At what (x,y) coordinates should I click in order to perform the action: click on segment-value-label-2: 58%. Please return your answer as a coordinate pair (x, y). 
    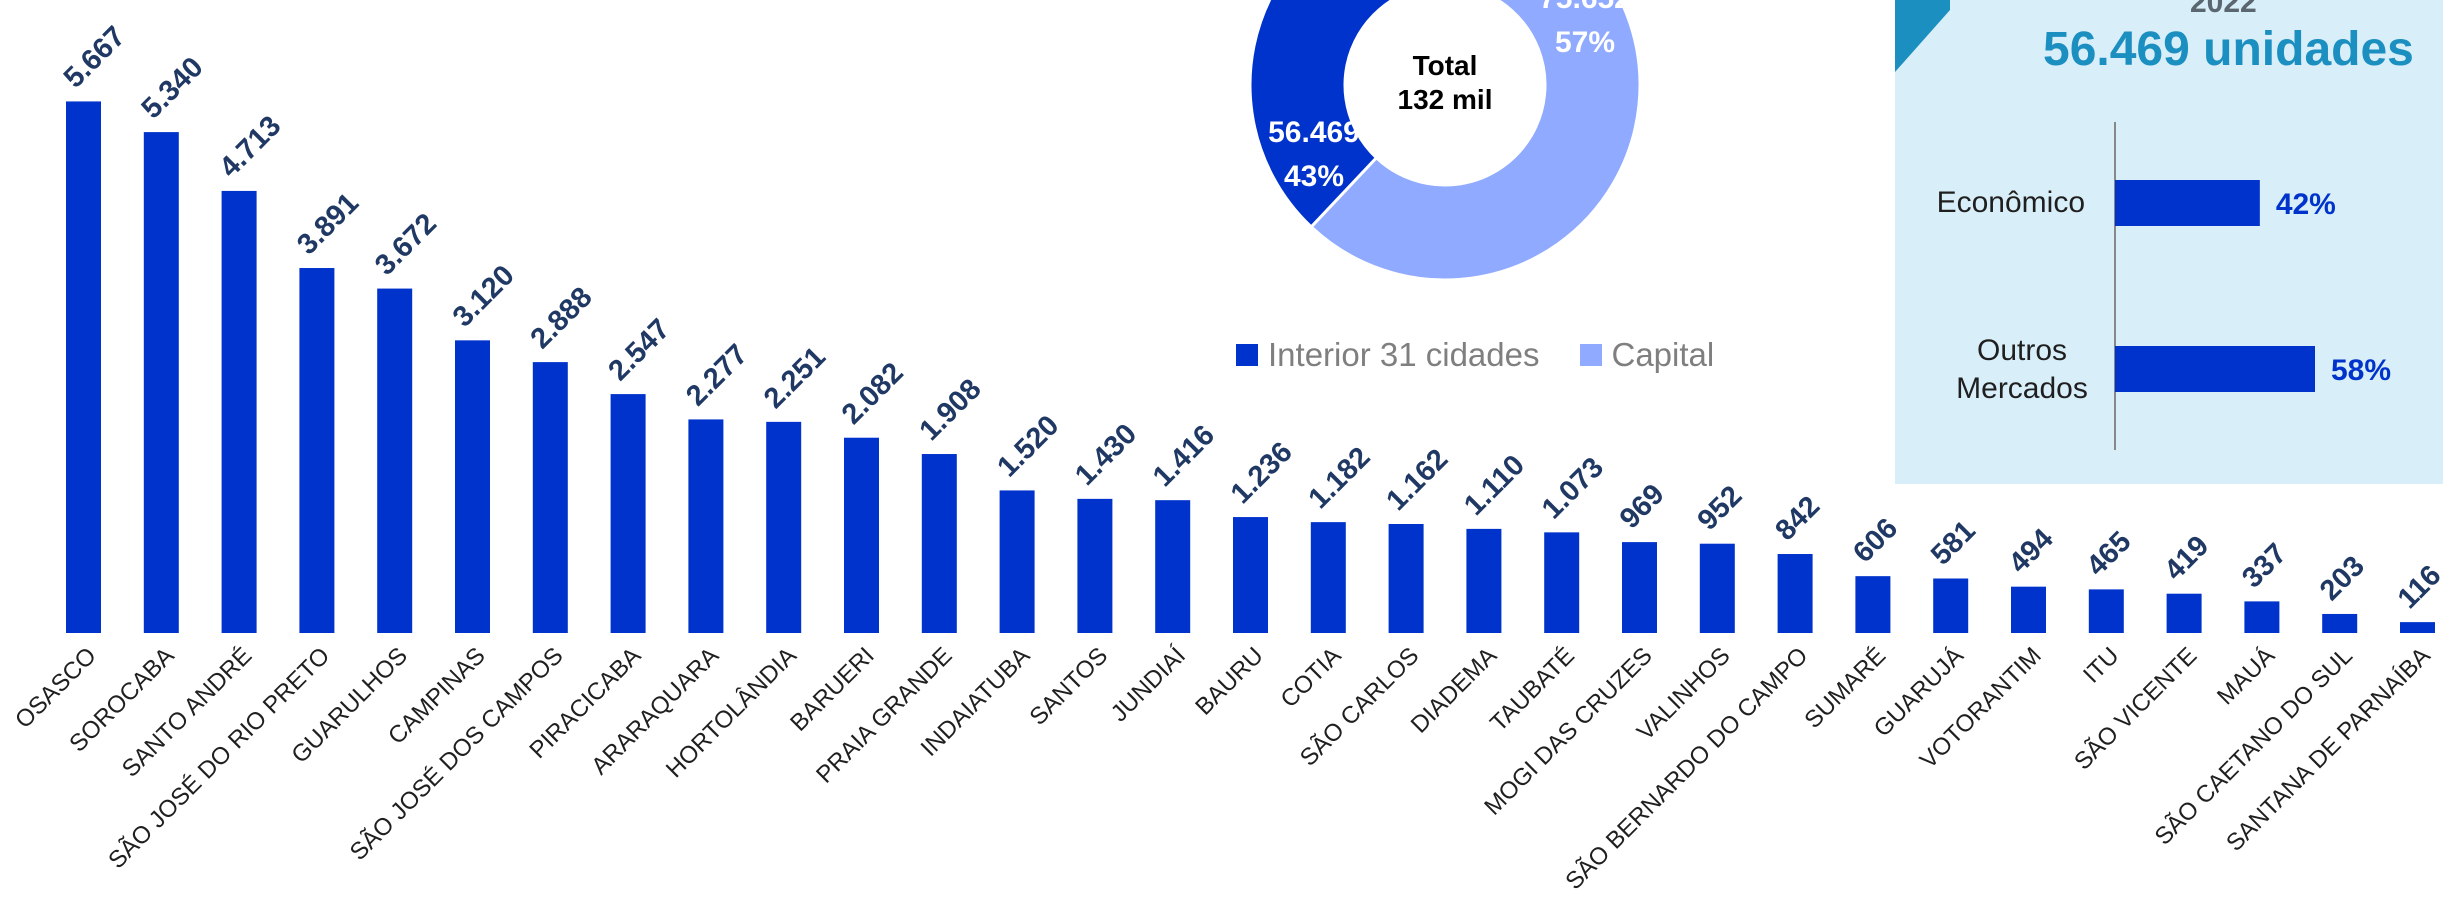
    Looking at the image, I should click on (2361, 370).